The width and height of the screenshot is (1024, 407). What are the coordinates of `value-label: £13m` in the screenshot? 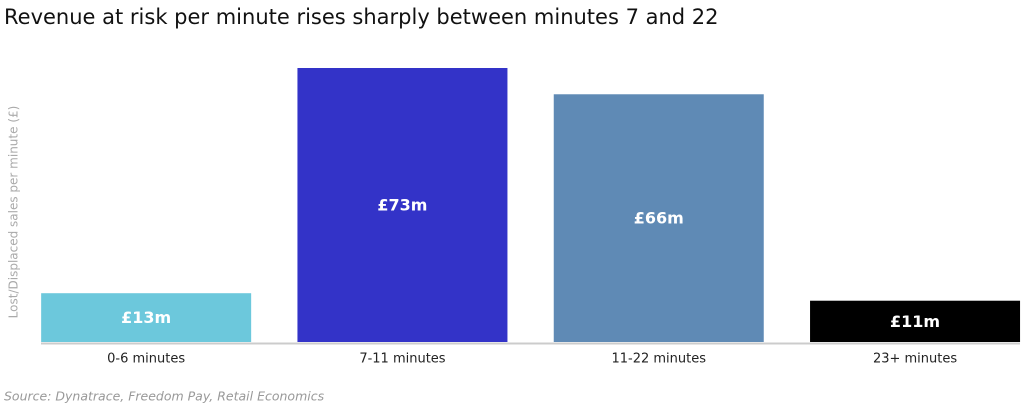 It's located at (146, 317).